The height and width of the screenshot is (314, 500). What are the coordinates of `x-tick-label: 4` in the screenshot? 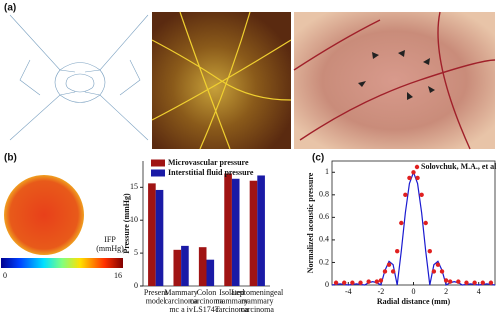 It's located at (479, 291).